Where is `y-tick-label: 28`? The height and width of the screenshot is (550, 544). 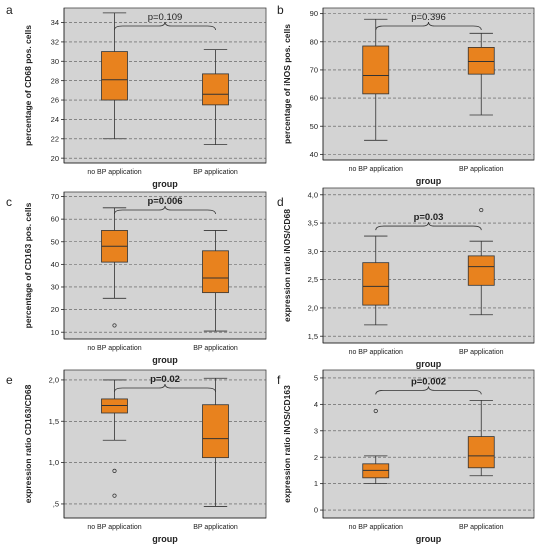
y-tick-label: 28 is located at coordinates (55, 80).